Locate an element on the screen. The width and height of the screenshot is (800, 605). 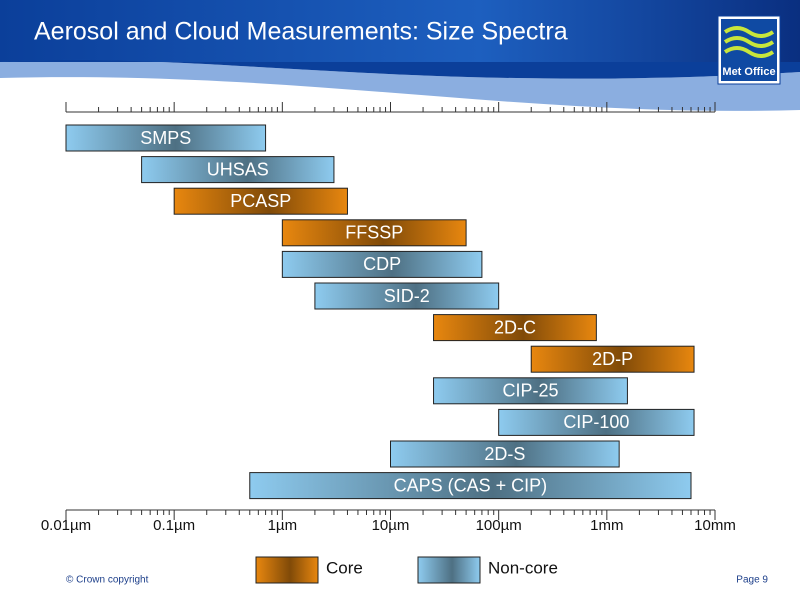
bar-label: 2D-P is located at coordinates (612, 359).